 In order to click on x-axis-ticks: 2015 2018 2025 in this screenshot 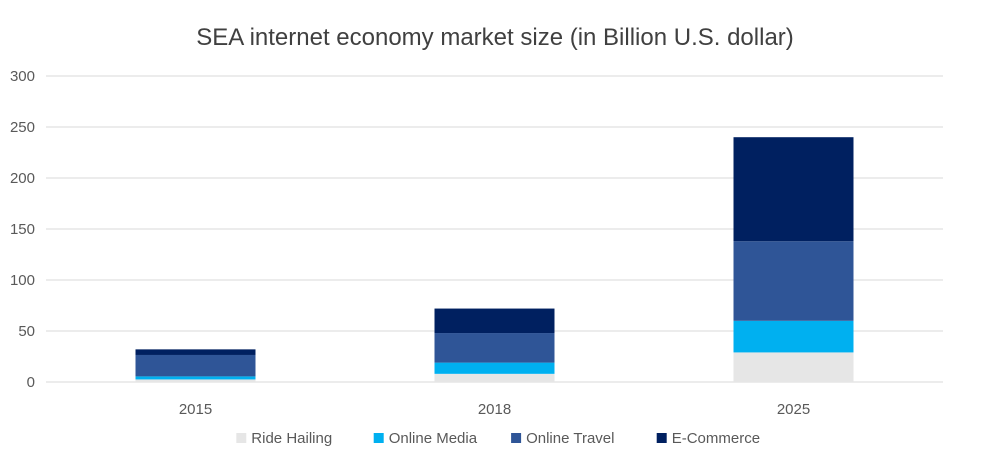, I will do `click(494, 409)`.